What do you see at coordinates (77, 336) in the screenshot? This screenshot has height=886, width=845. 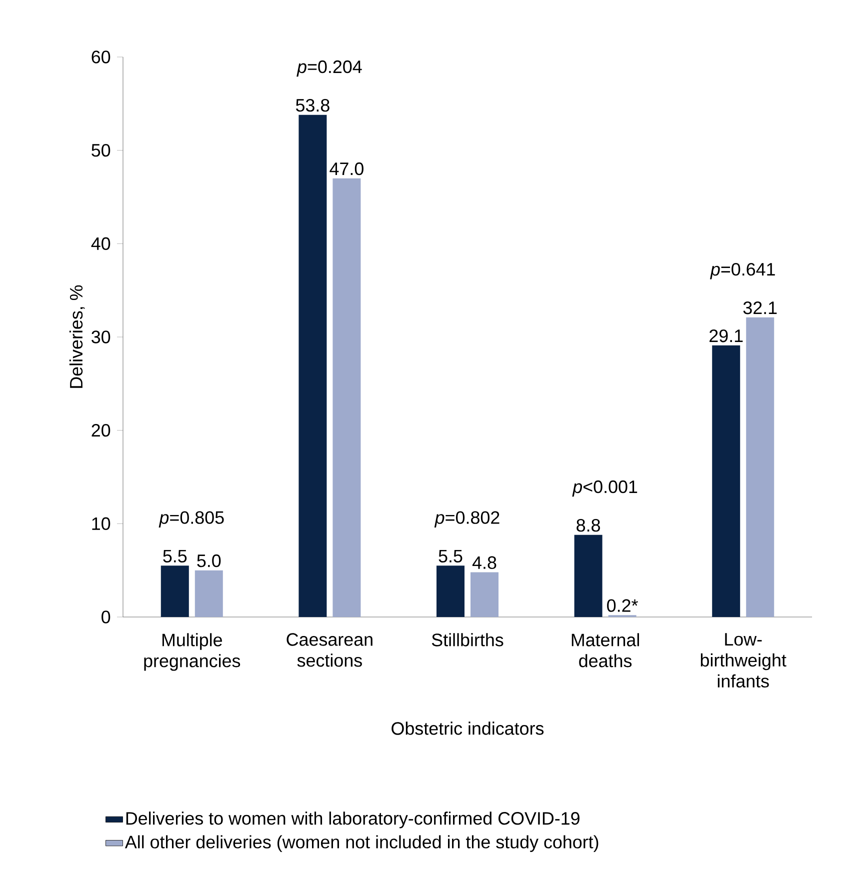 I see `y-axis-title: Deliveries, %` at bounding box center [77, 336].